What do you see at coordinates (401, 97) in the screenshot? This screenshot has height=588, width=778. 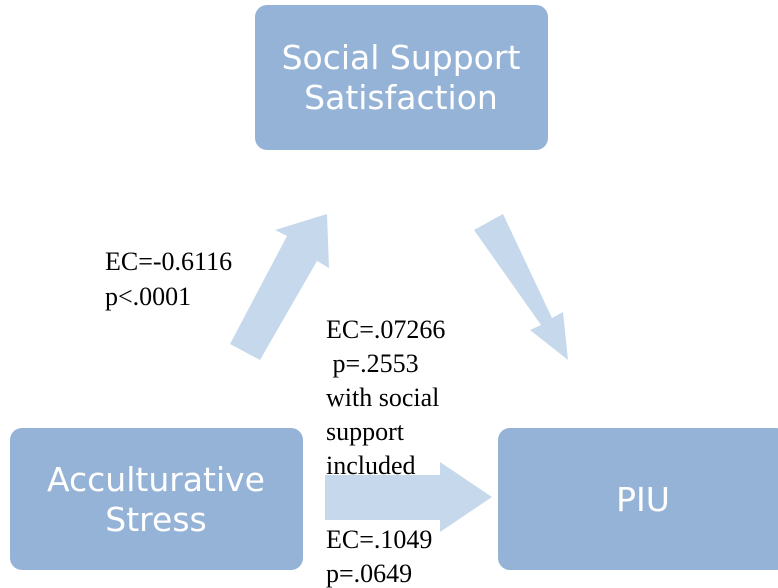 I see `node-label: Satisfaction` at bounding box center [401, 97].